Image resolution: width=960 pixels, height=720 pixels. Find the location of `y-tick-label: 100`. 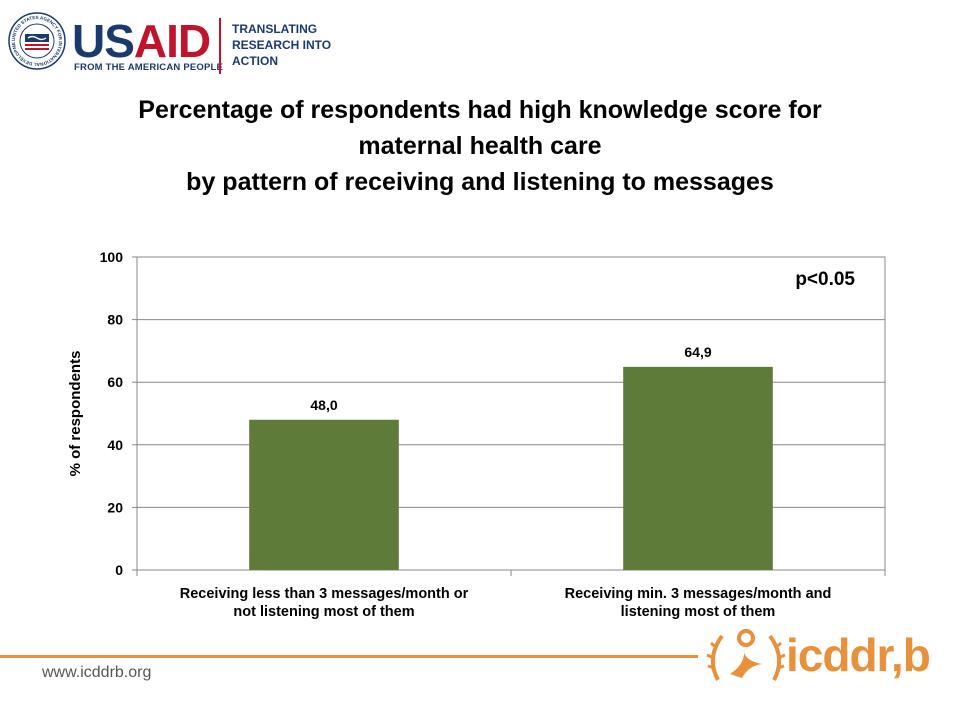

y-tick-label: 100 is located at coordinates (112, 257).